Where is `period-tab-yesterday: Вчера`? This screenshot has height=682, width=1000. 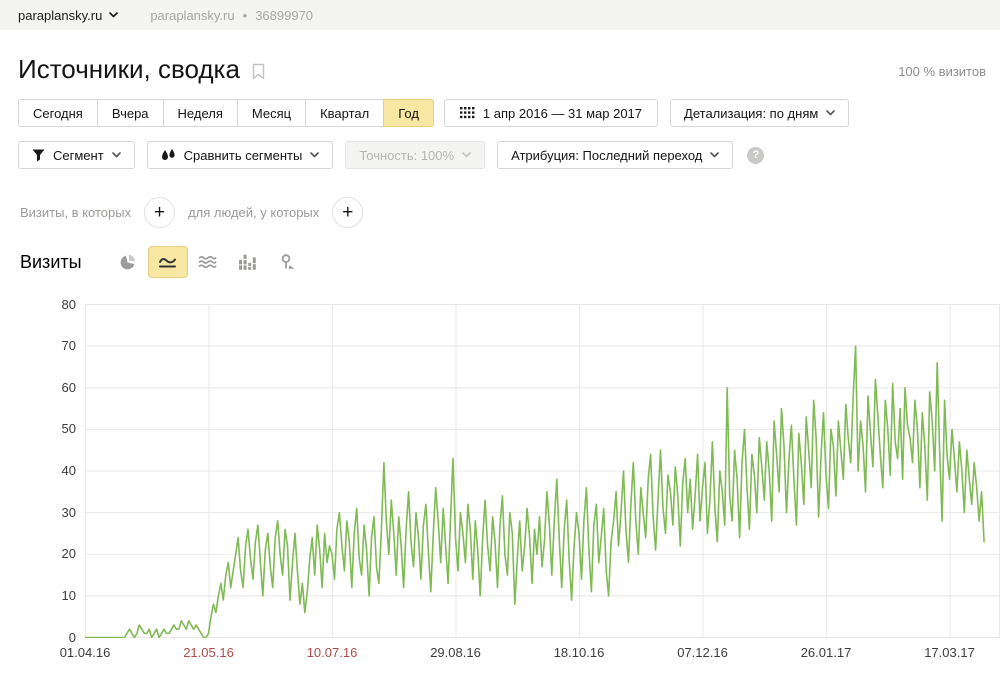 period-tab-yesterday: Вчера is located at coordinates (130, 113).